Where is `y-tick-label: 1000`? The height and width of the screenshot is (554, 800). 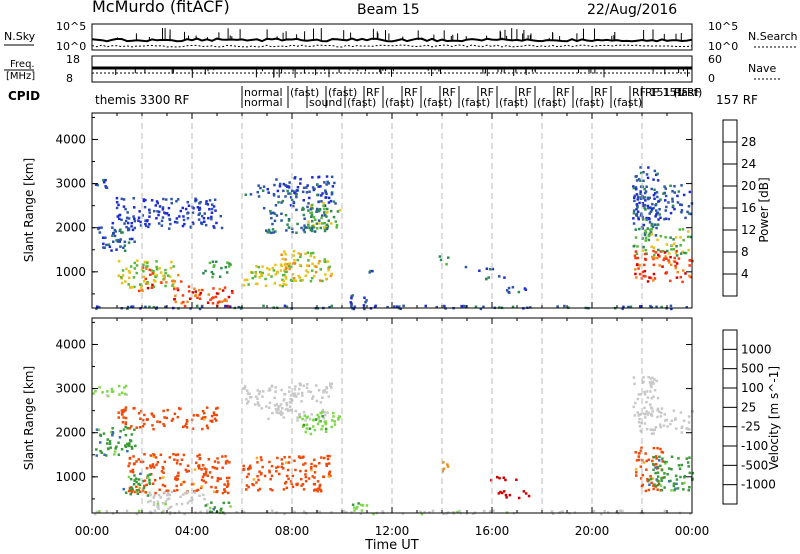 y-tick-label: 1000 is located at coordinates (70, 272).